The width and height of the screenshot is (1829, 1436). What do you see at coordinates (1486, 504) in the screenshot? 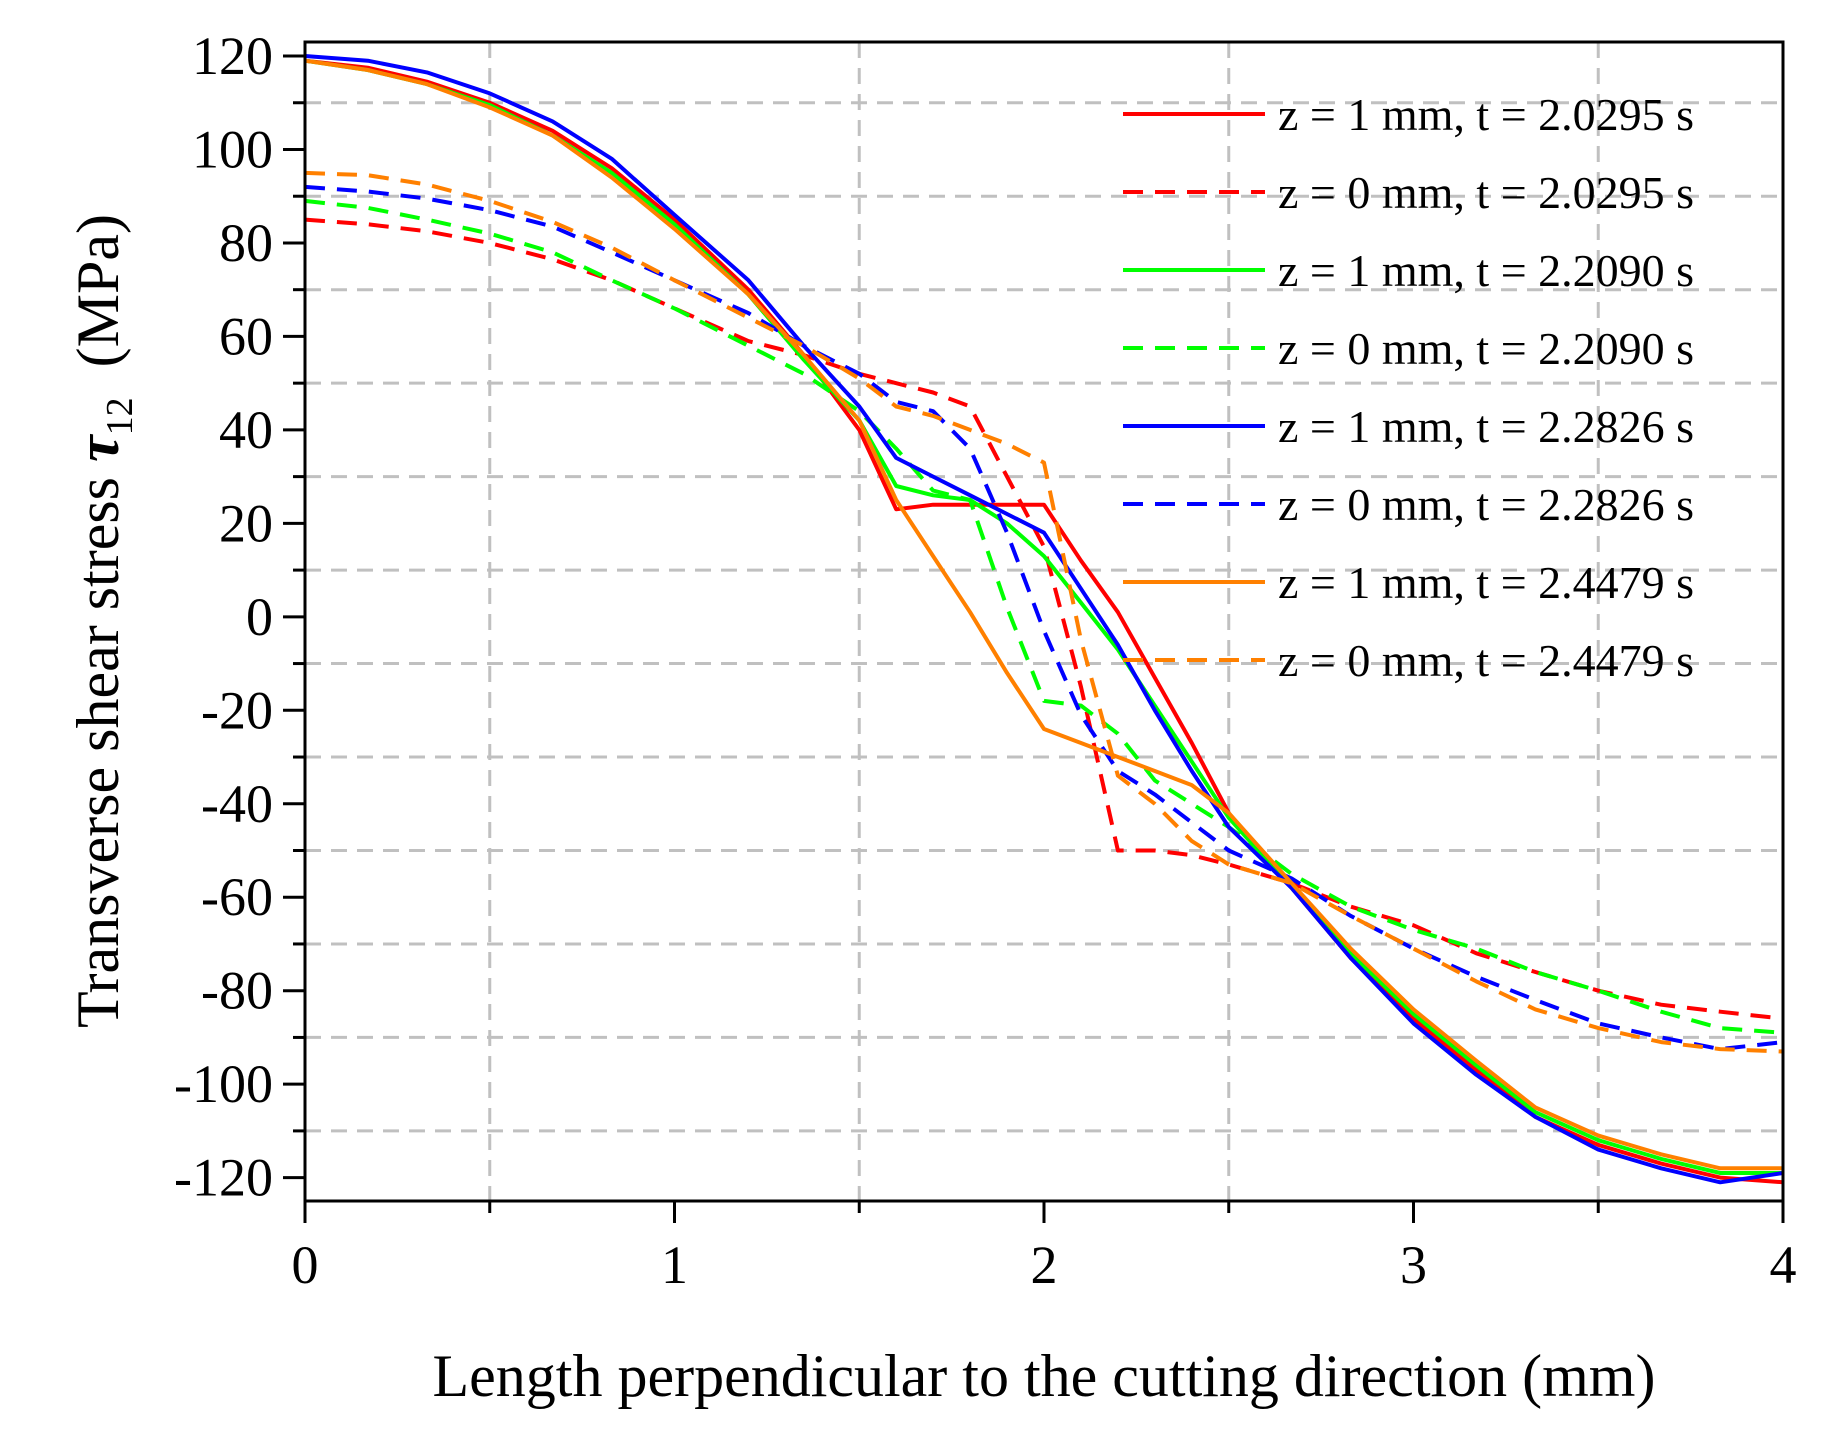
I see `legend-label-6: z = 0 mm, t = 2.2826 s` at bounding box center [1486, 504].